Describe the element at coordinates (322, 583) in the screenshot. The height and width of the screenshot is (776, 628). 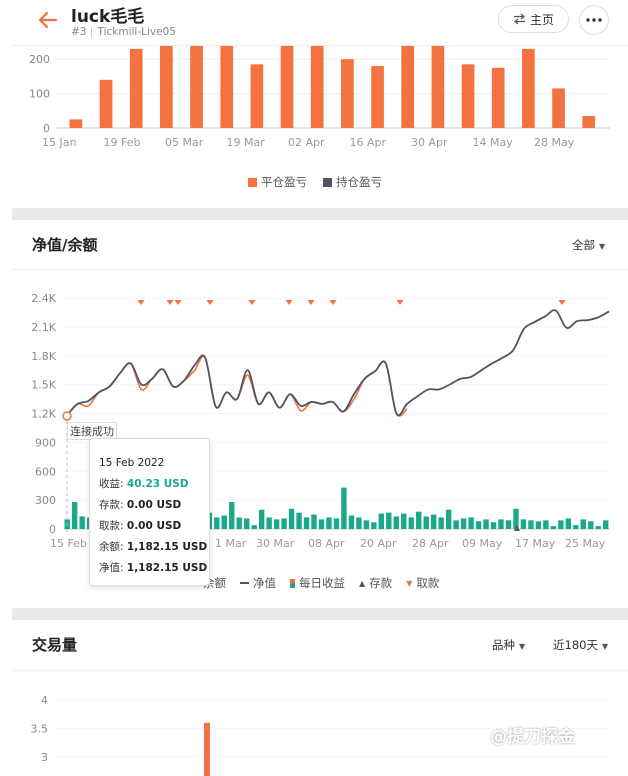
I see `legend-daily-label: 每日收益` at that location.